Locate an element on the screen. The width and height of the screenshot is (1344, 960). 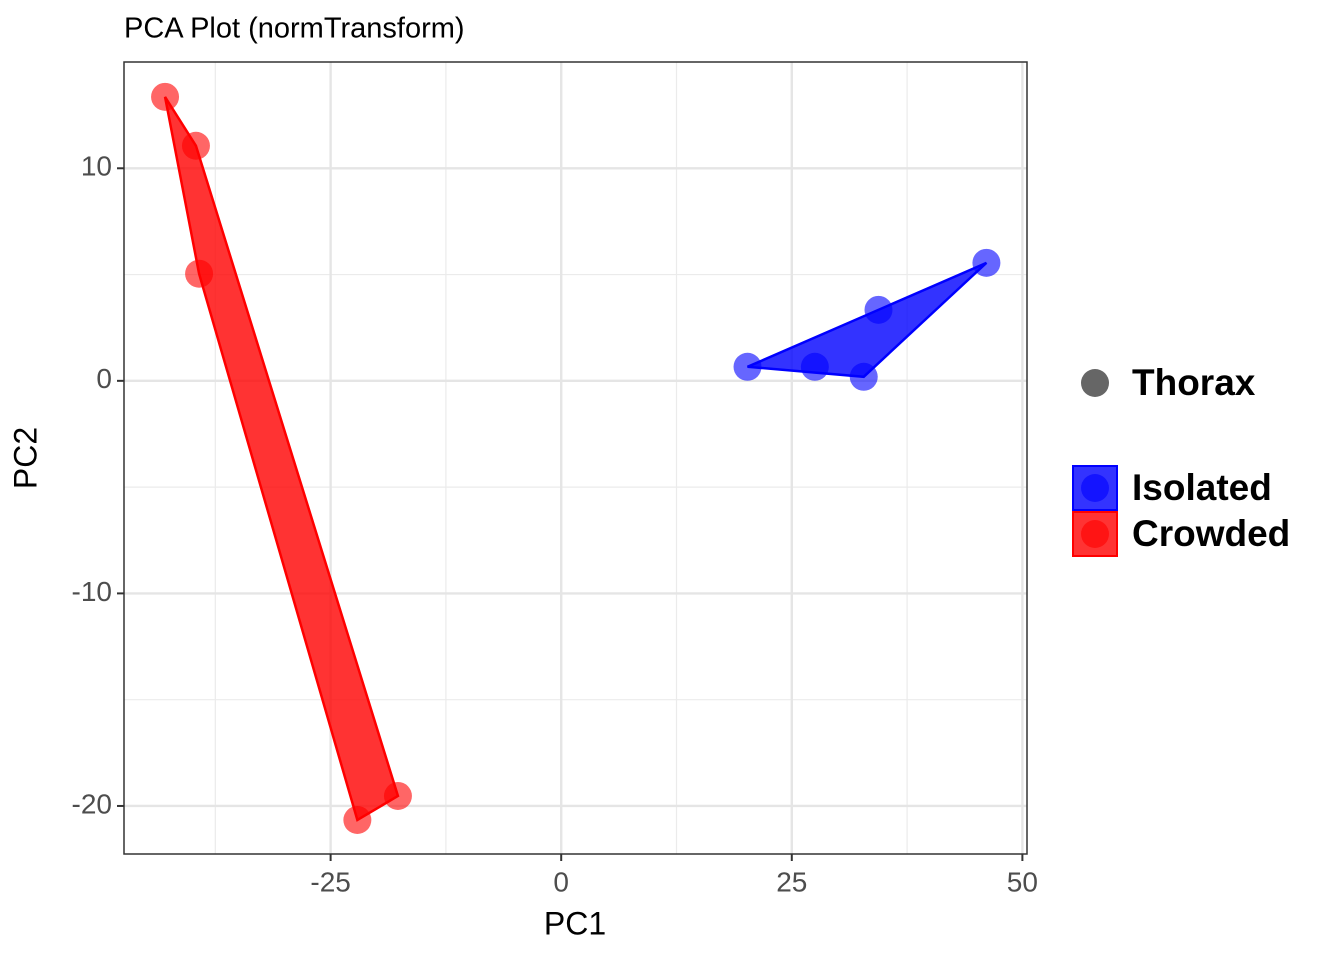
x-tick-label: -25 is located at coordinates (330, 881).